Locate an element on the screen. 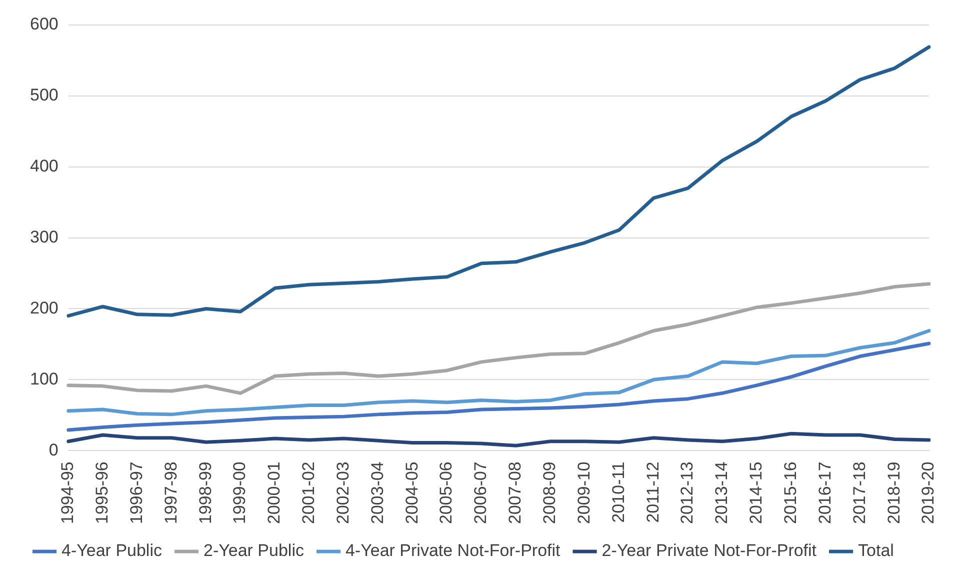 The height and width of the screenshot is (580, 954). x-tick-label: 2012-13 is located at coordinates (687, 493).